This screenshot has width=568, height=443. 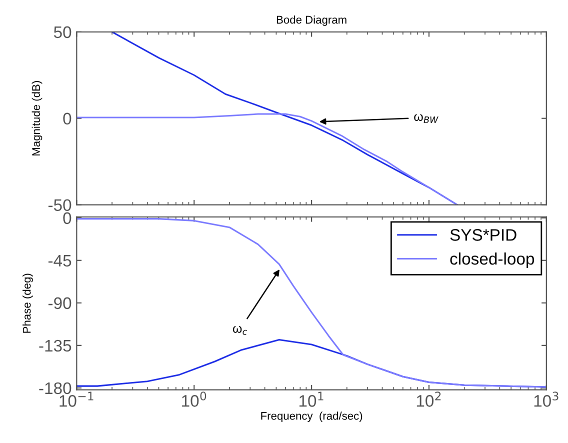 I want to click on legend-label: SYS*PID, so click(x=483, y=235).